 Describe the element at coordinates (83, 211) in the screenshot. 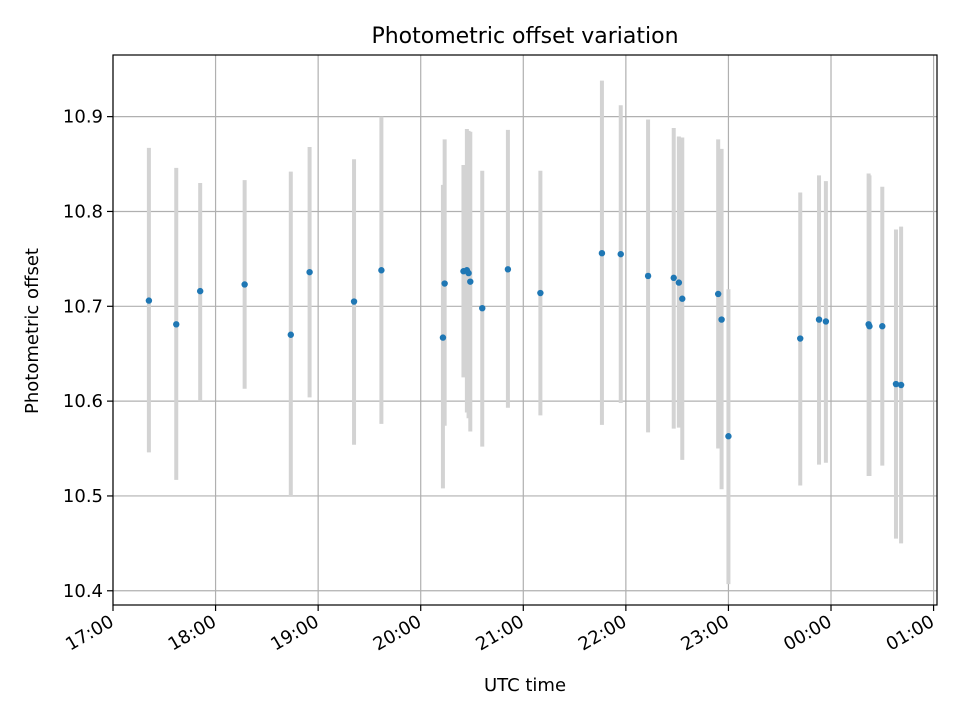

I see `y-tick-label: 10.8` at that location.